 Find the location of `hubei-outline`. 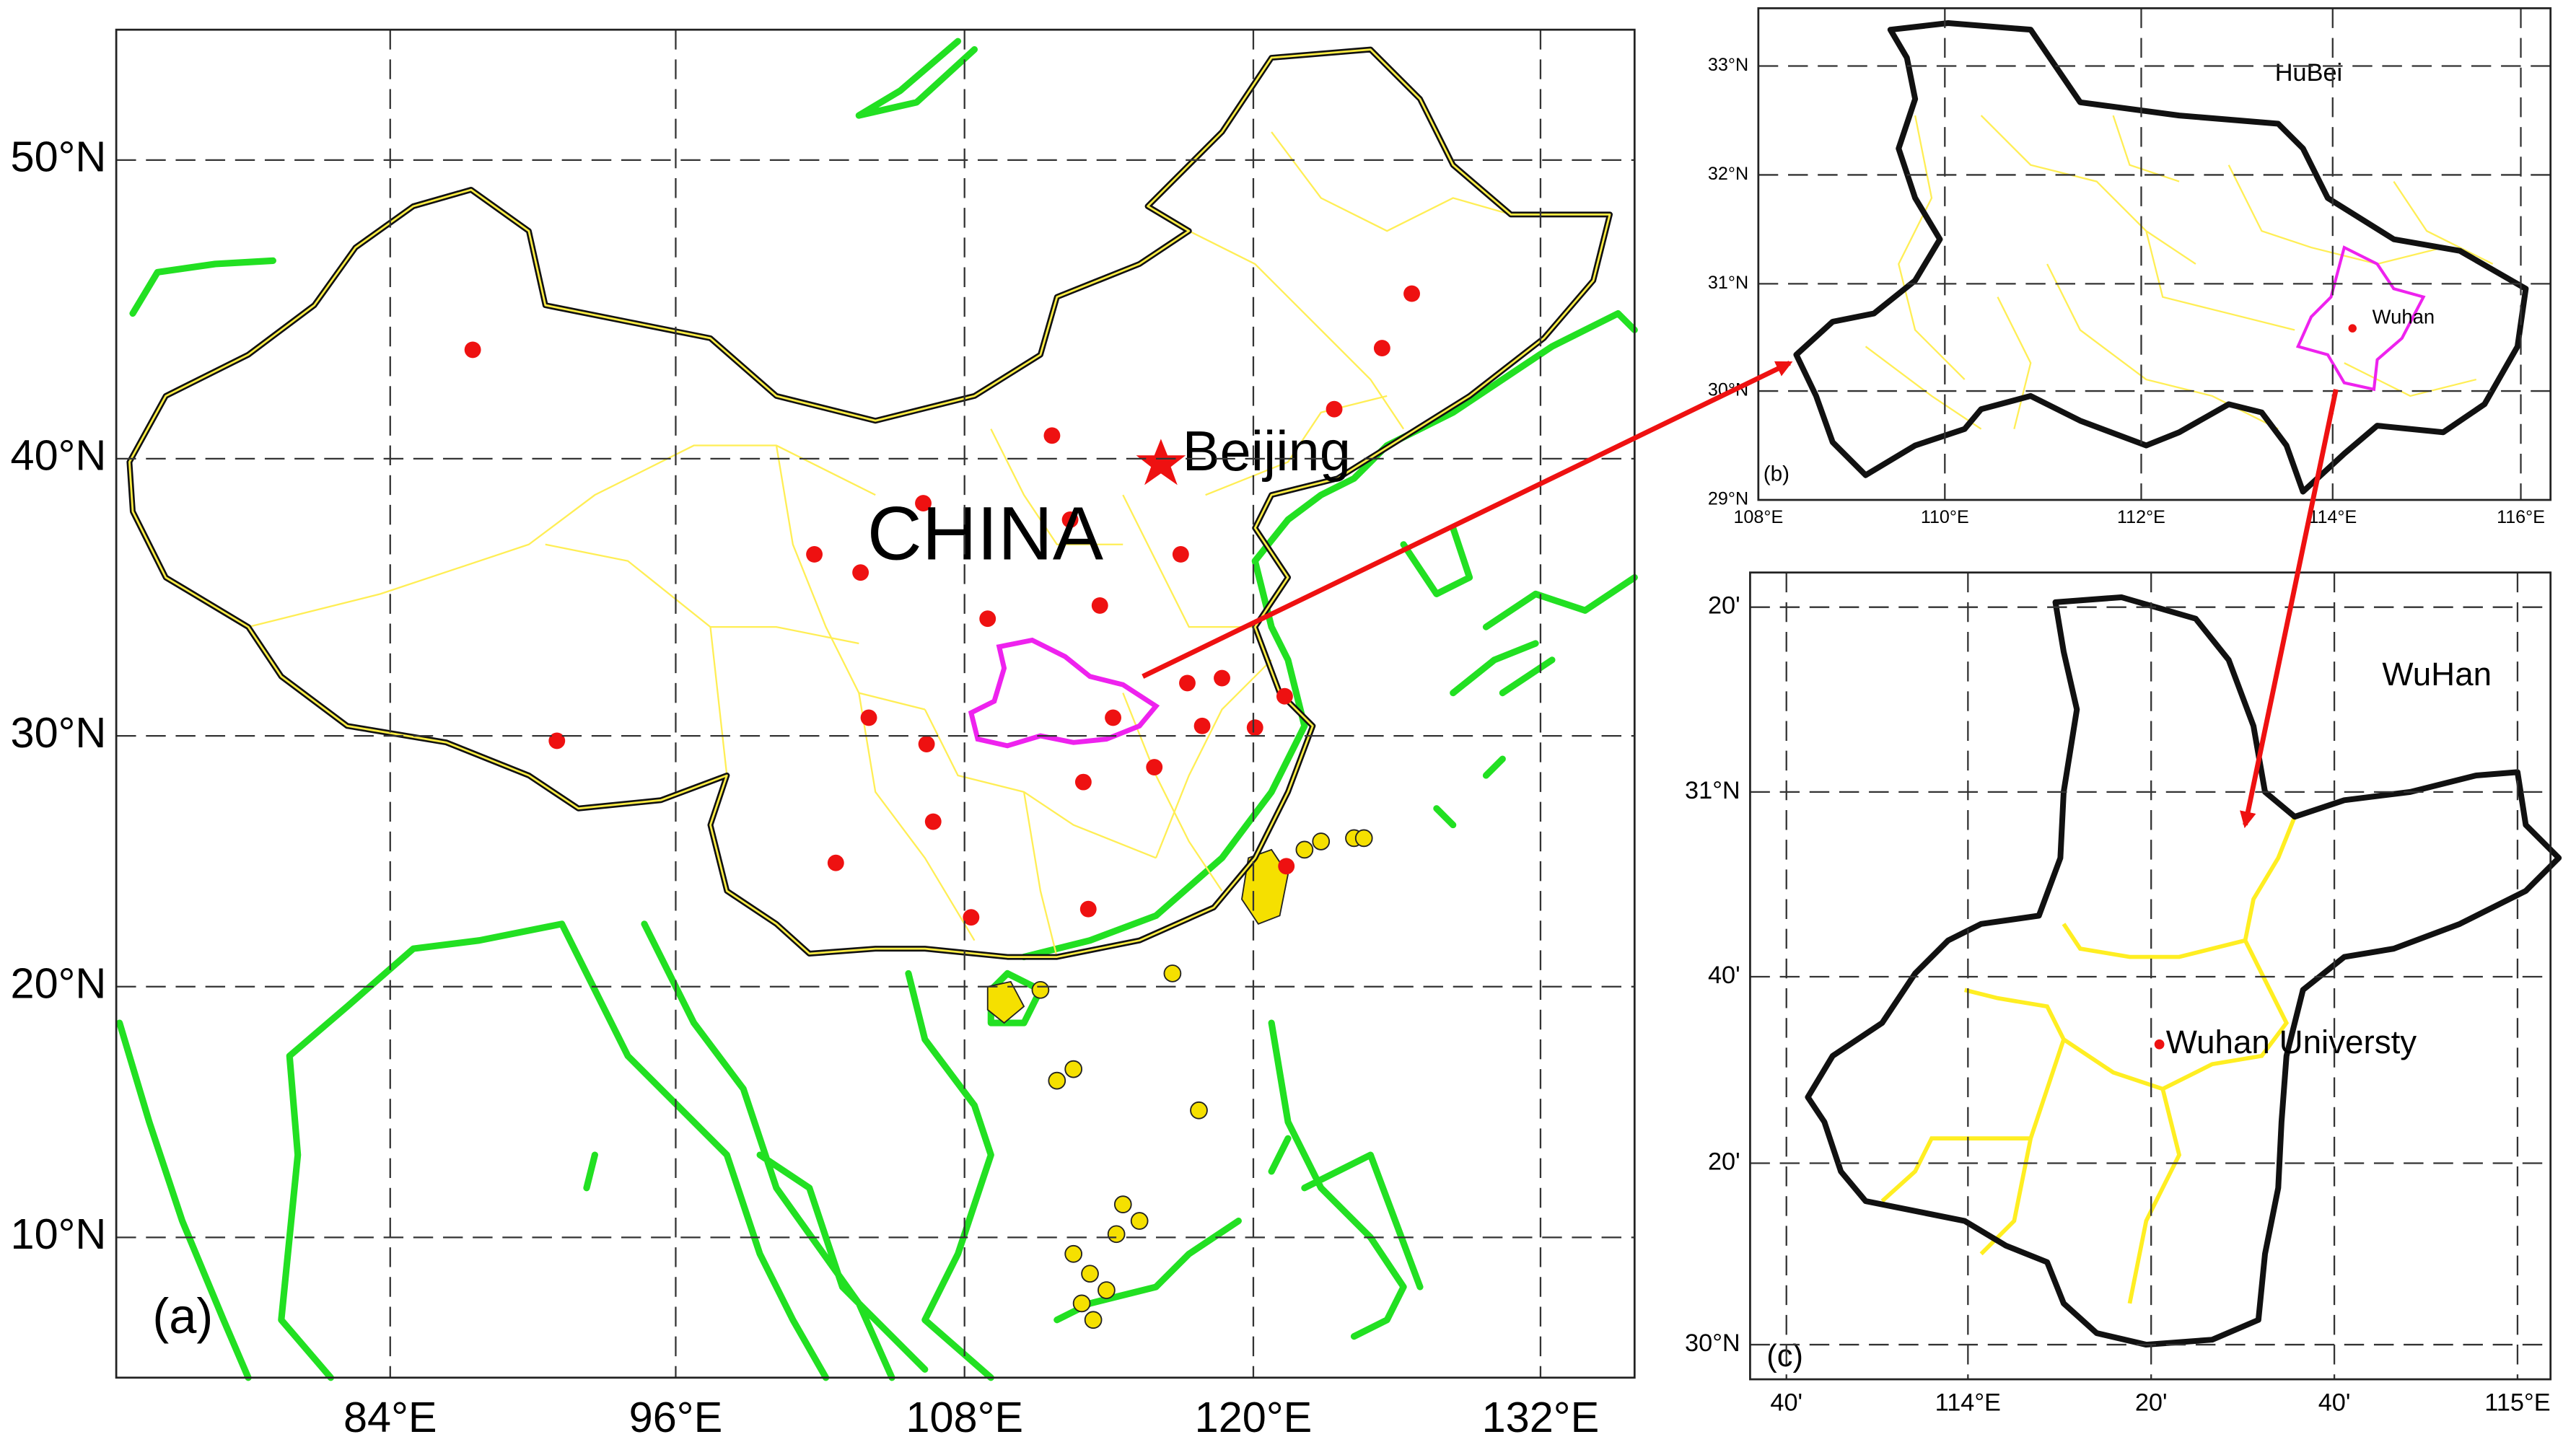

hubei-outline is located at coordinates (1064, 693).